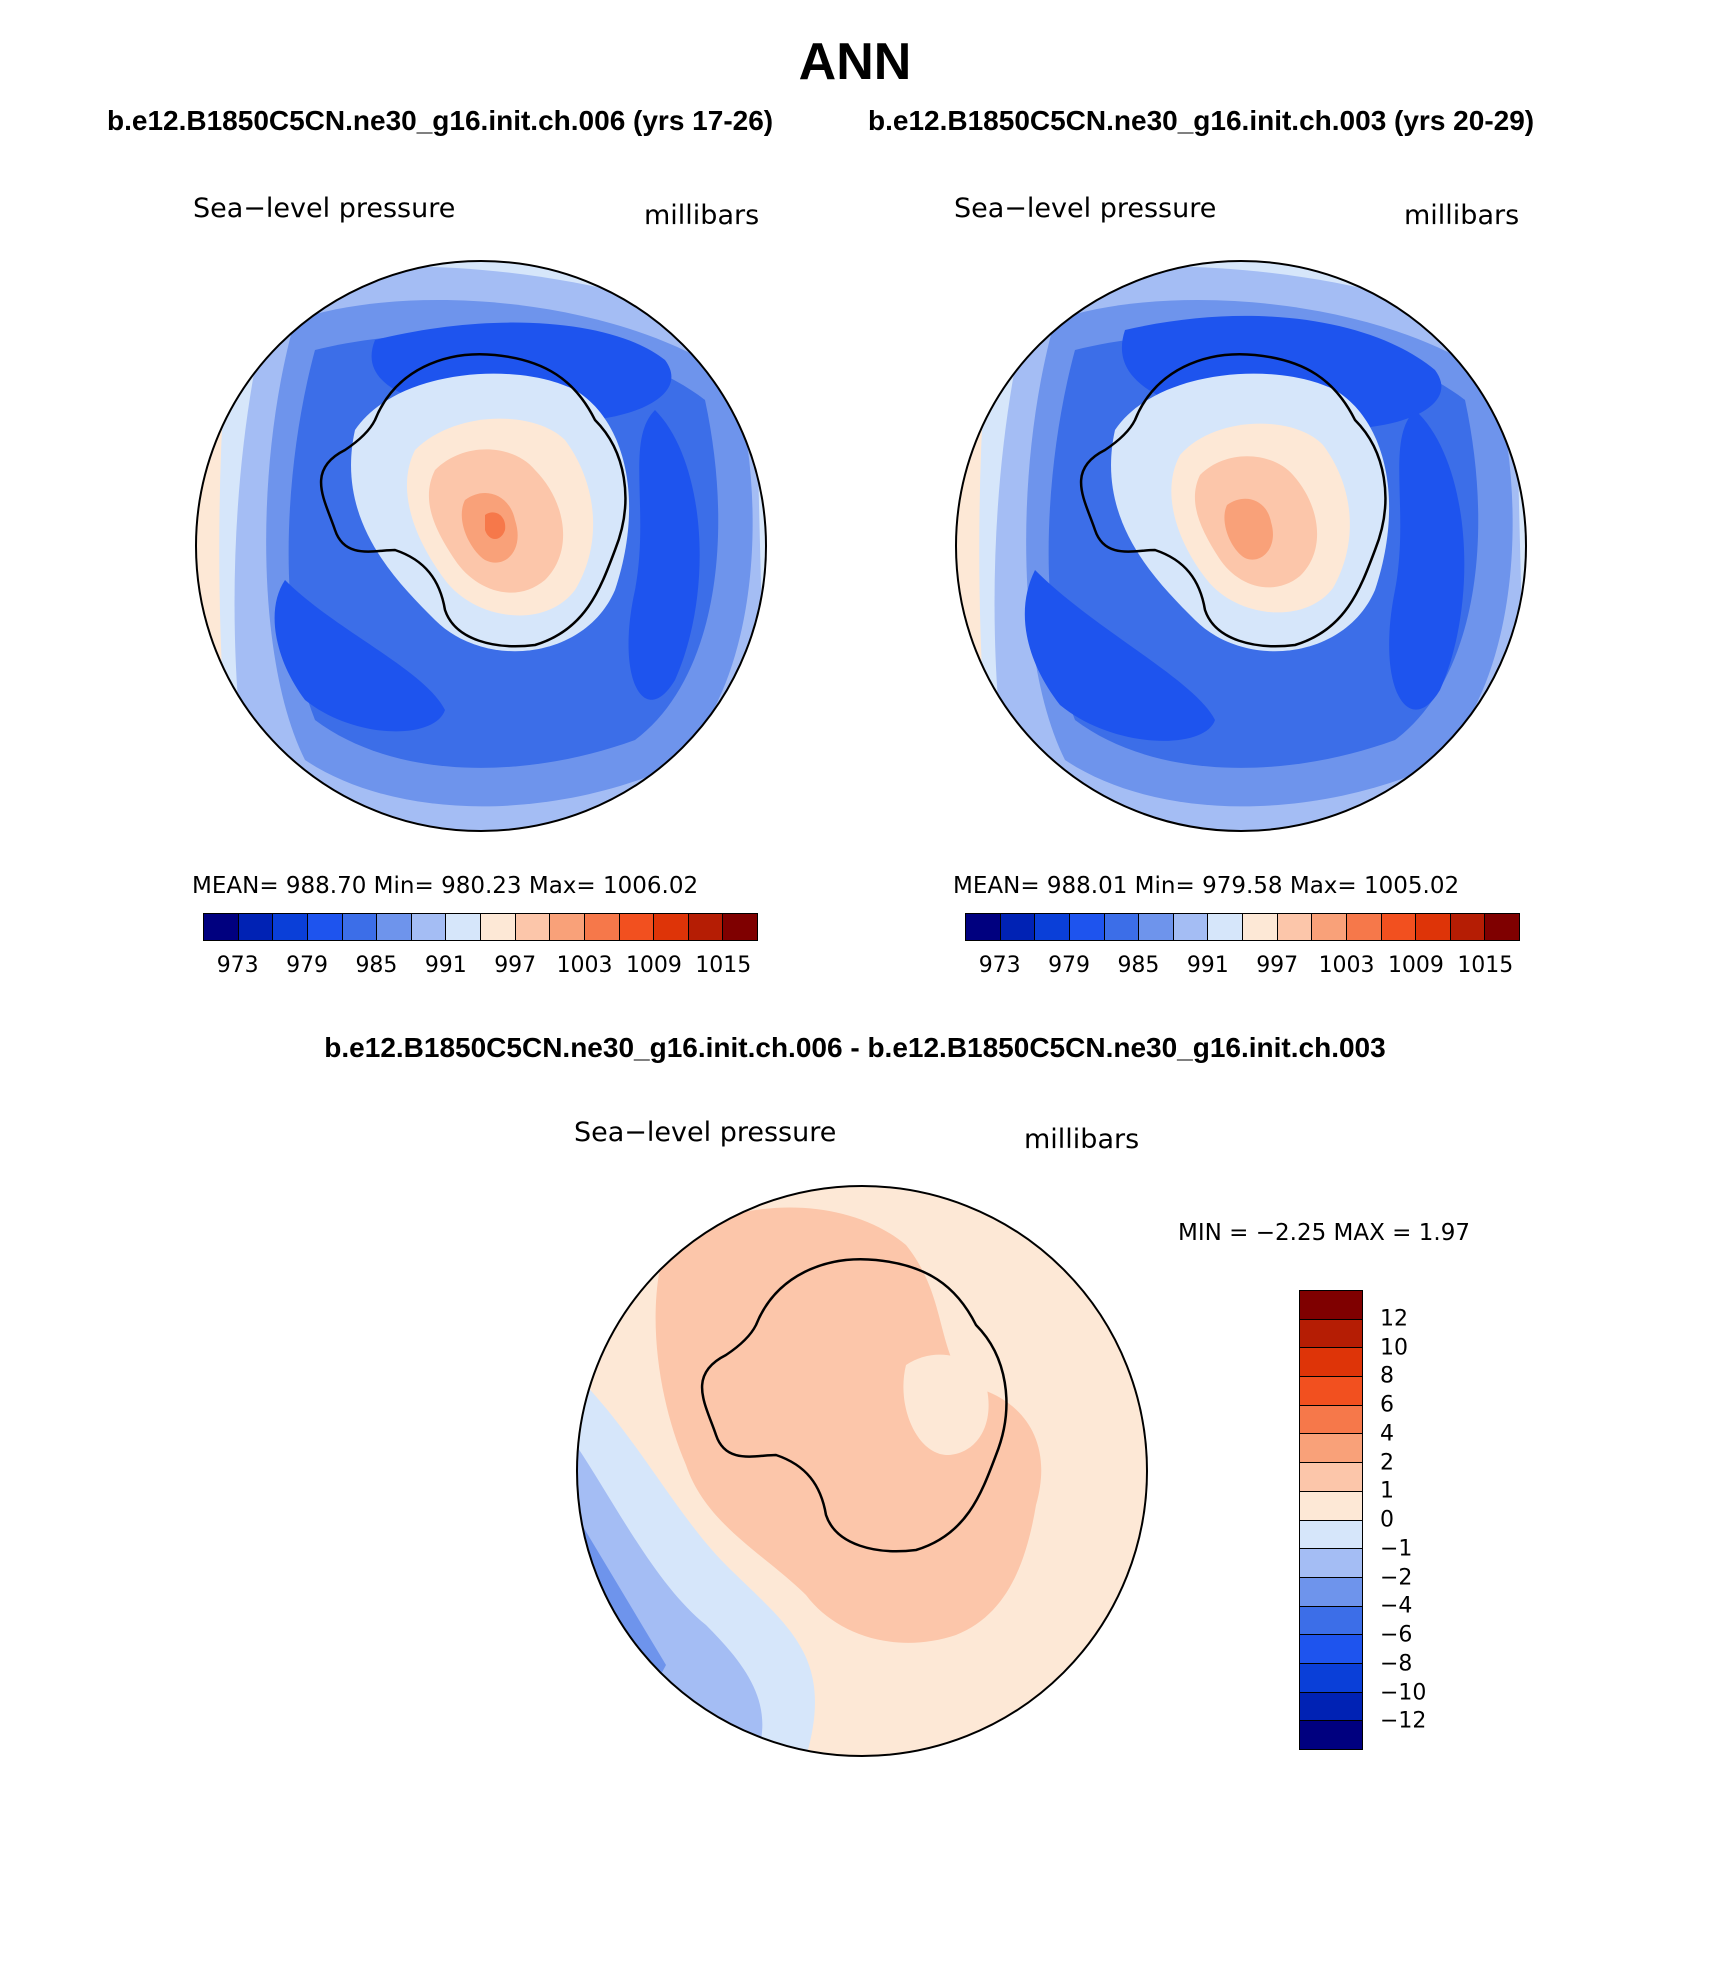 The width and height of the screenshot is (1710, 1961). What do you see at coordinates (1403, 1721) in the screenshot?
I see `diff-colorbar-label: −12` at bounding box center [1403, 1721].